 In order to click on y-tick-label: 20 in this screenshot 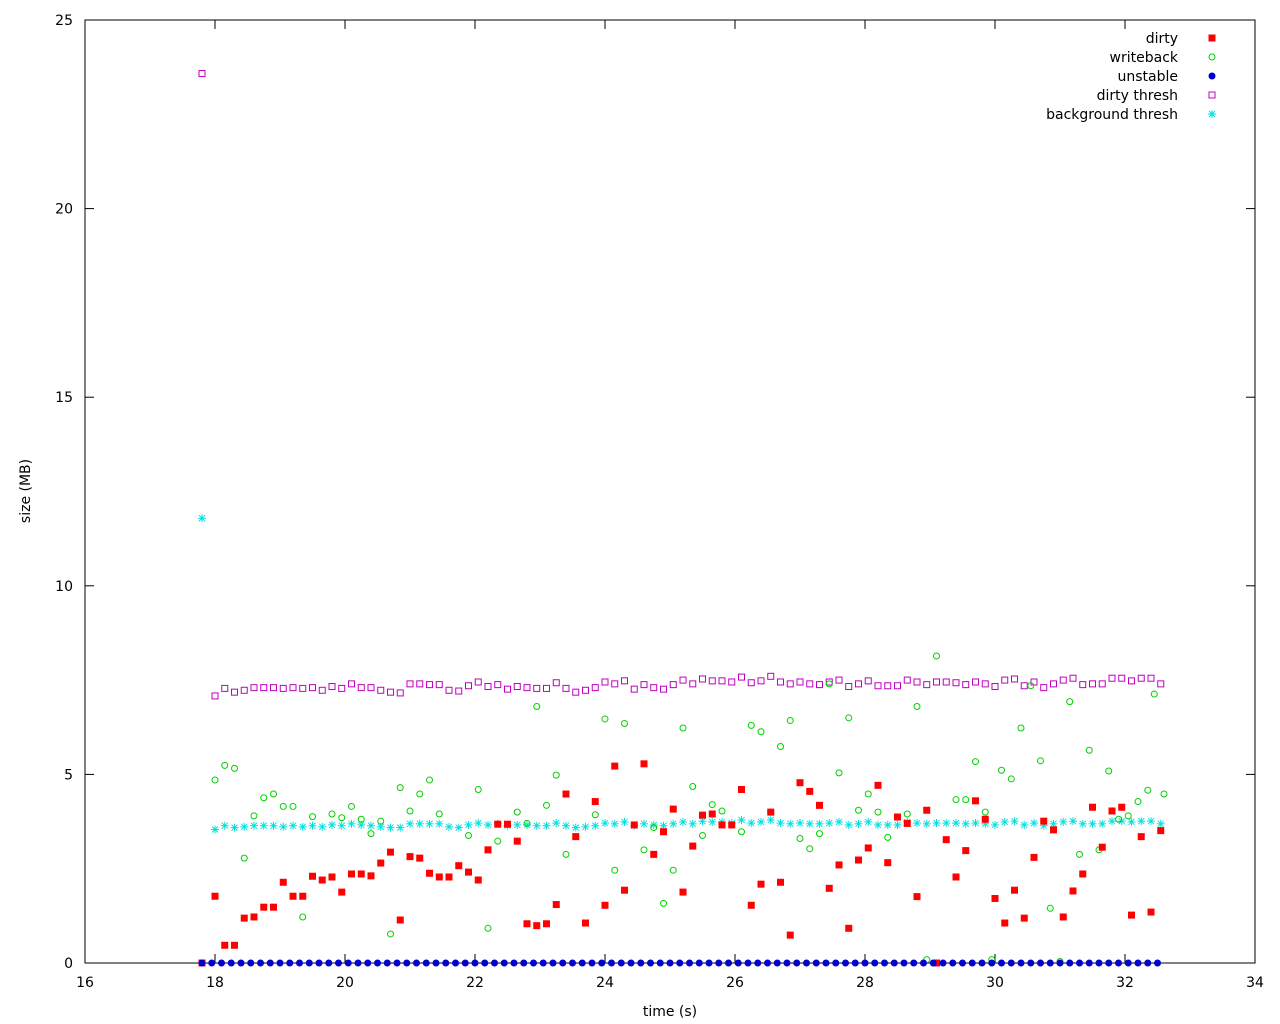, I will do `click(64, 210)`.